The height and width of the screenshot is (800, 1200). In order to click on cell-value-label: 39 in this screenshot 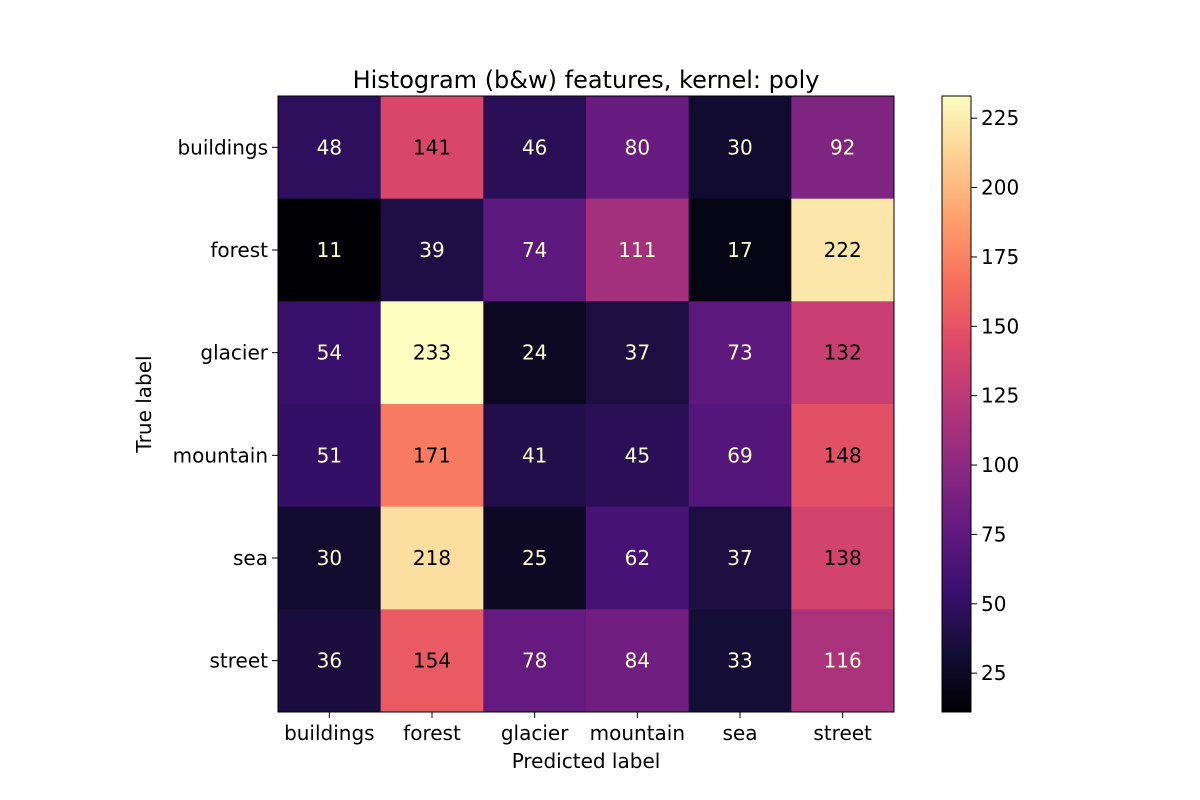, I will do `click(431, 250)`.